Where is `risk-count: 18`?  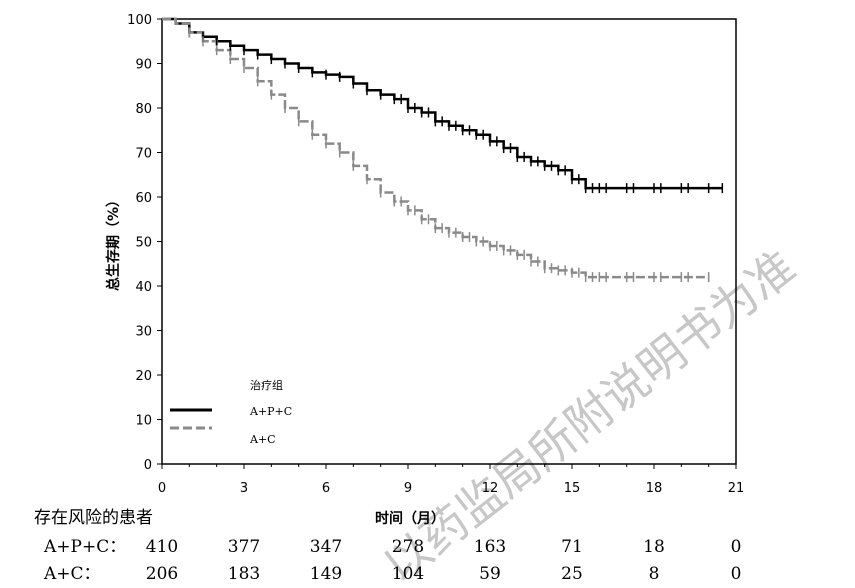
risk-count: 18 is located at coordinates (654, 547).